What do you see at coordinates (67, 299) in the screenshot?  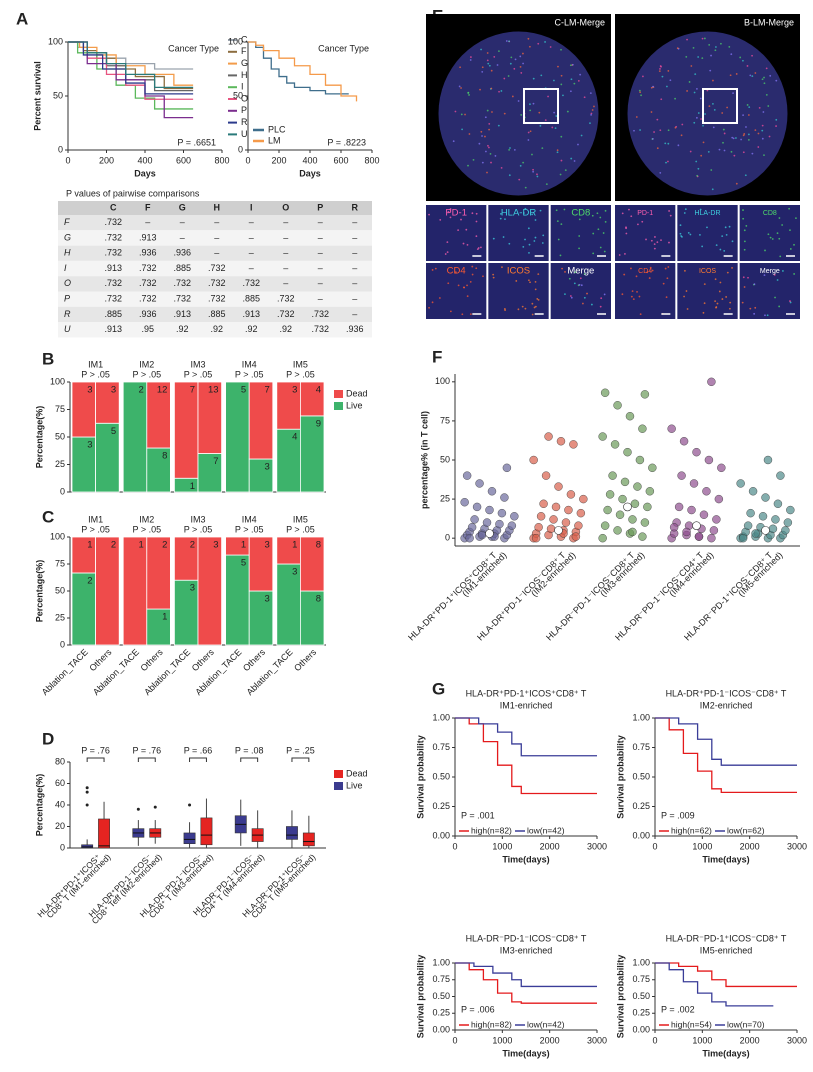 I see `table-row-label: P` at bounding box center [67, 299].